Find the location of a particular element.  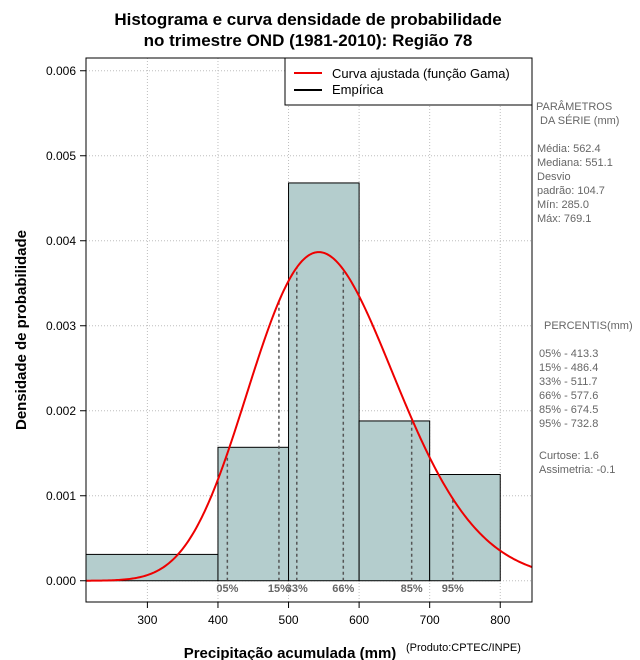

y-tick-label-2: 0.002 is located at coordinates (61, 411).